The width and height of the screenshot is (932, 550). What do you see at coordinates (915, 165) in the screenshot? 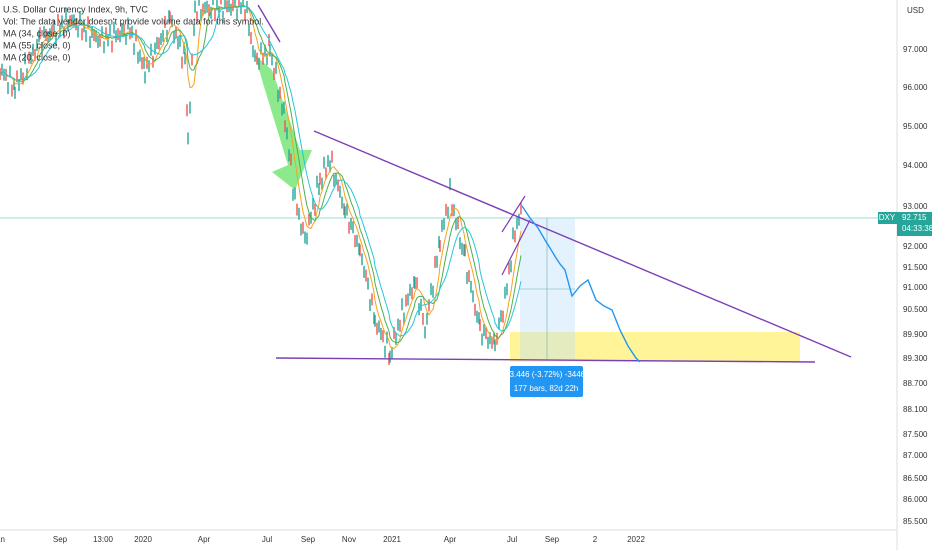
I see `price-label: 94.000` at bounding box center [915, 165].